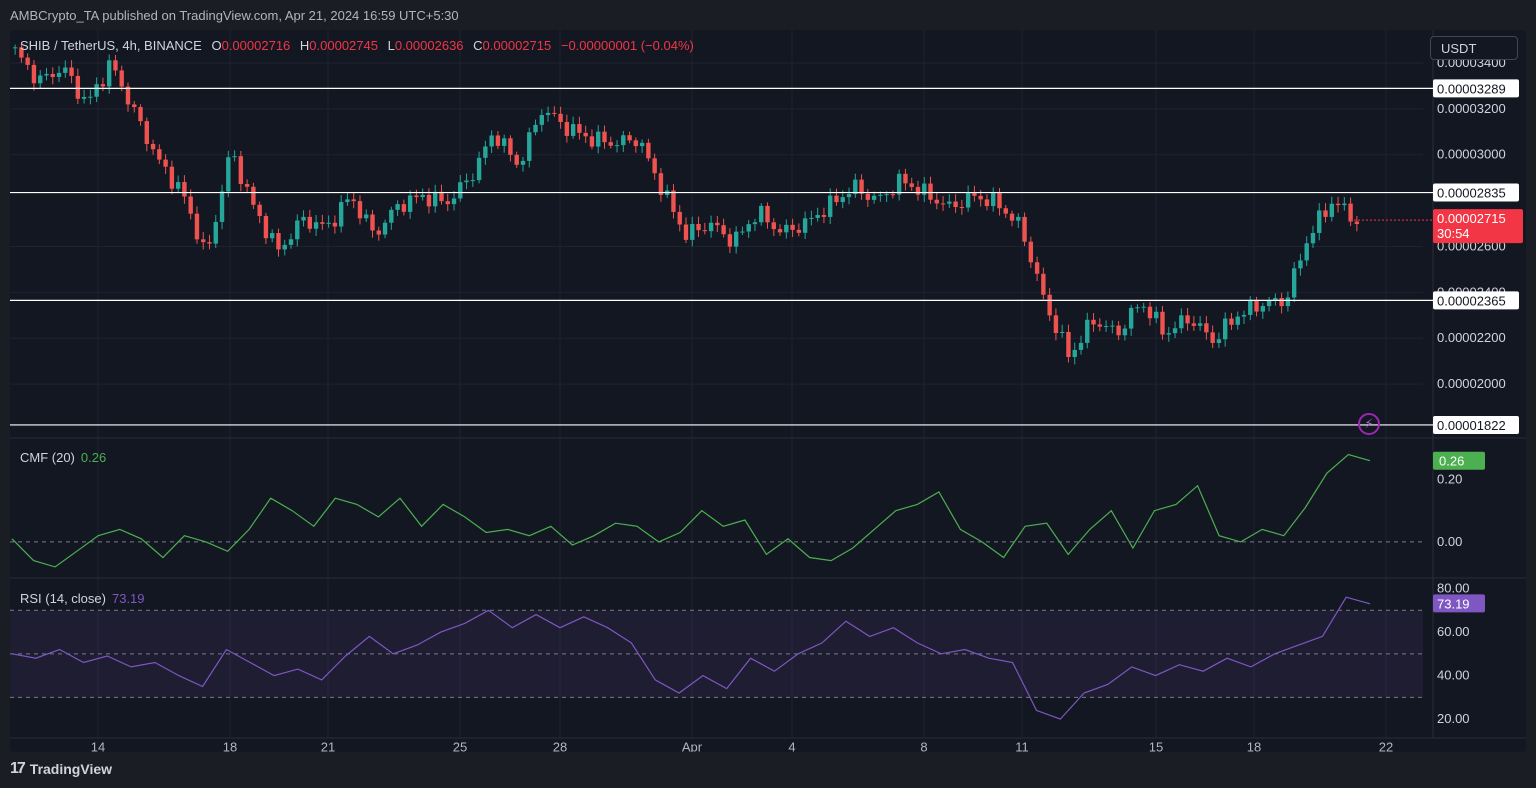  Describe the element at coordinates (627, 45) in the screenshot. I see `change-value: −0.00000001 (−0.04%)` at that location.